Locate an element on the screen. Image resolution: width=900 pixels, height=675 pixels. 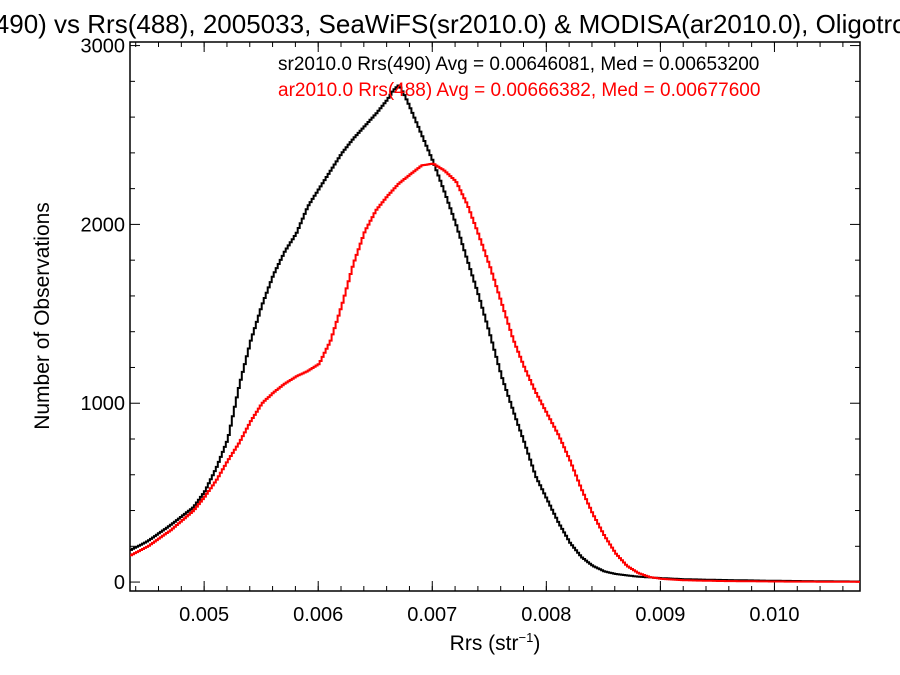
x-tick-label-0: 0.005 is located at coordinates (204, 615).